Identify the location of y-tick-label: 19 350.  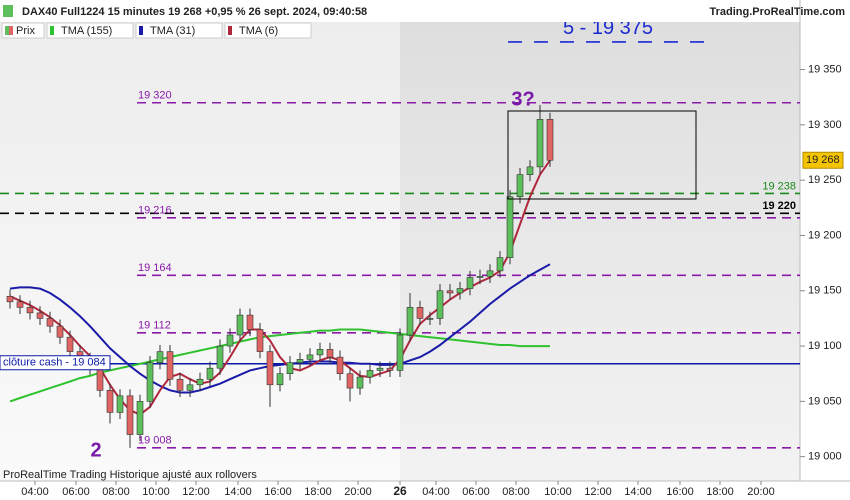
(825, 69).